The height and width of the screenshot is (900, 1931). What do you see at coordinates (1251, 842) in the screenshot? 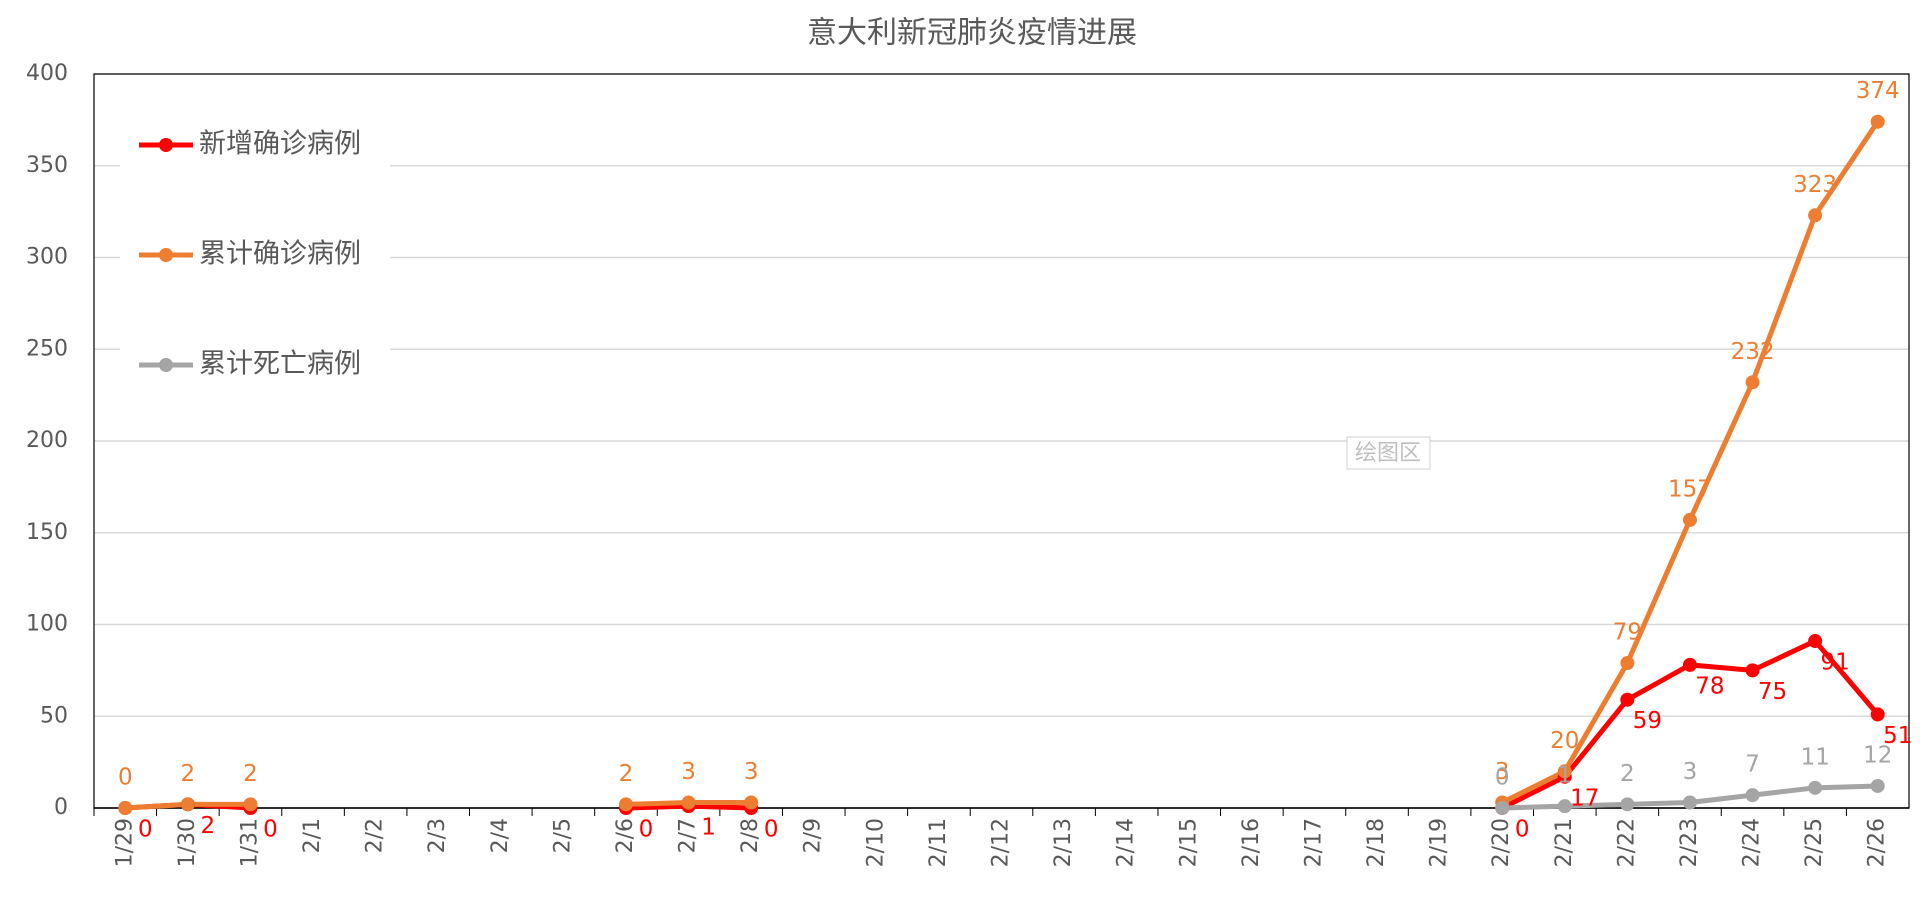
I see `x-tick-label: 2/16` at bounding box center [1251, 842].